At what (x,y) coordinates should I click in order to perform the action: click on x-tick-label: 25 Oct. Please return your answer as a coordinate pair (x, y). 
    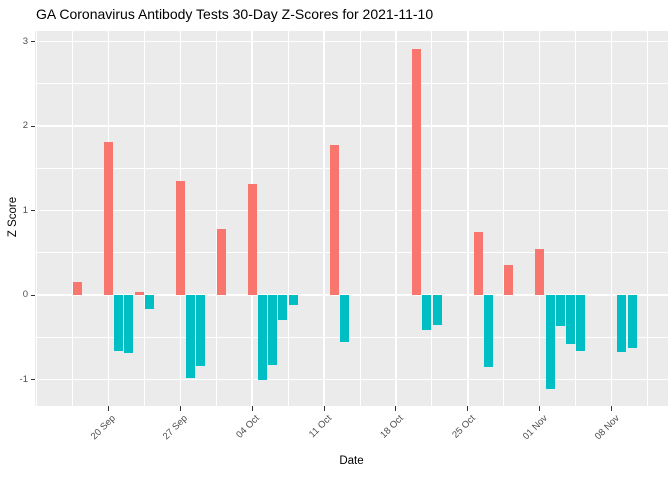
    Looking at the image, I should click on (464, 427).